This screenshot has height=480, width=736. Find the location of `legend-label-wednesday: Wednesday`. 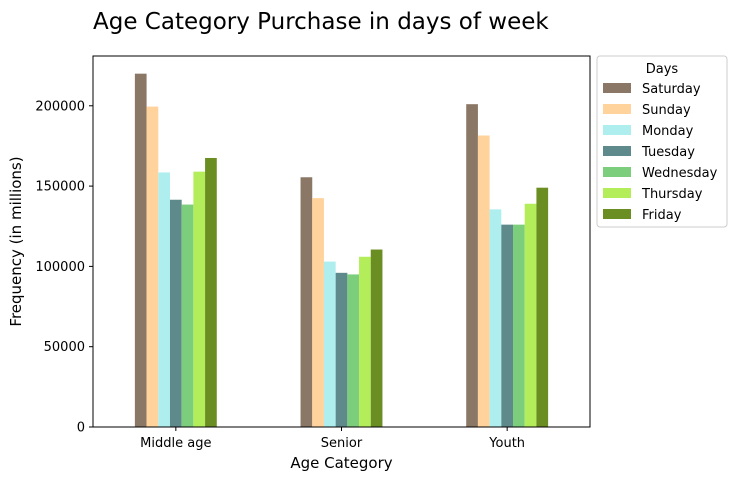

legend-label-wednesday: Wednesday is located at coordinates (680, 173).